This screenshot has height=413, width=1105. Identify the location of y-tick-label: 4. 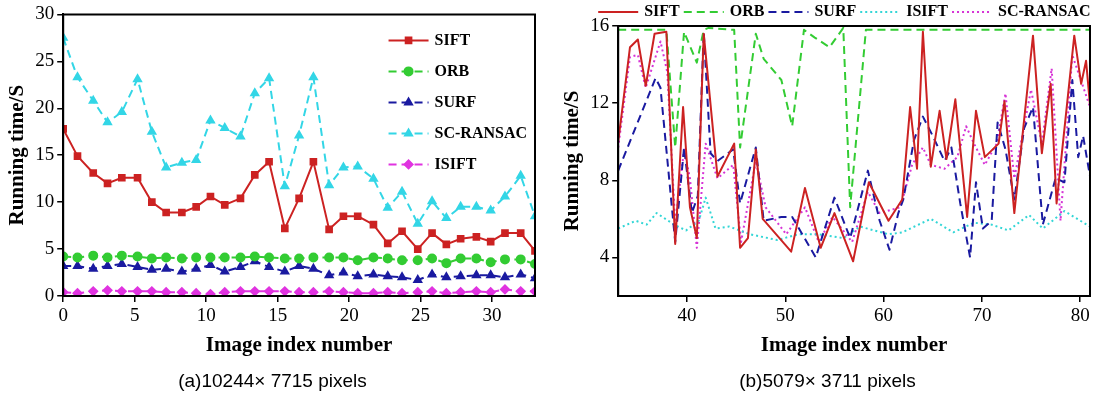
(604, 256).